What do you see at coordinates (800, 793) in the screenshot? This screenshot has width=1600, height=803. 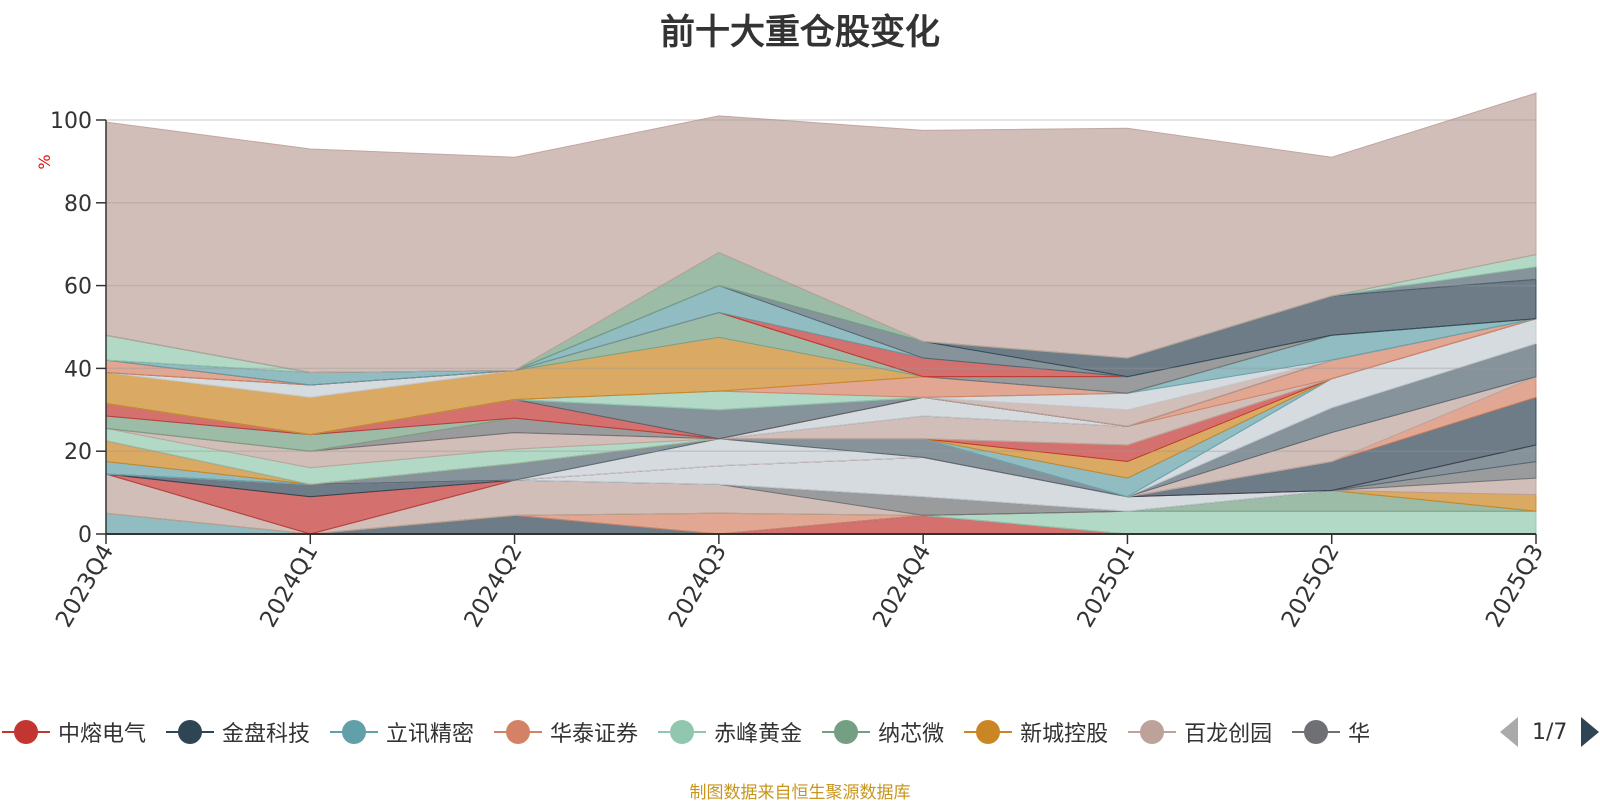 I see `data-source-note: 制图数据来自恒生聚源数据库` at bounding box center [800, 793].